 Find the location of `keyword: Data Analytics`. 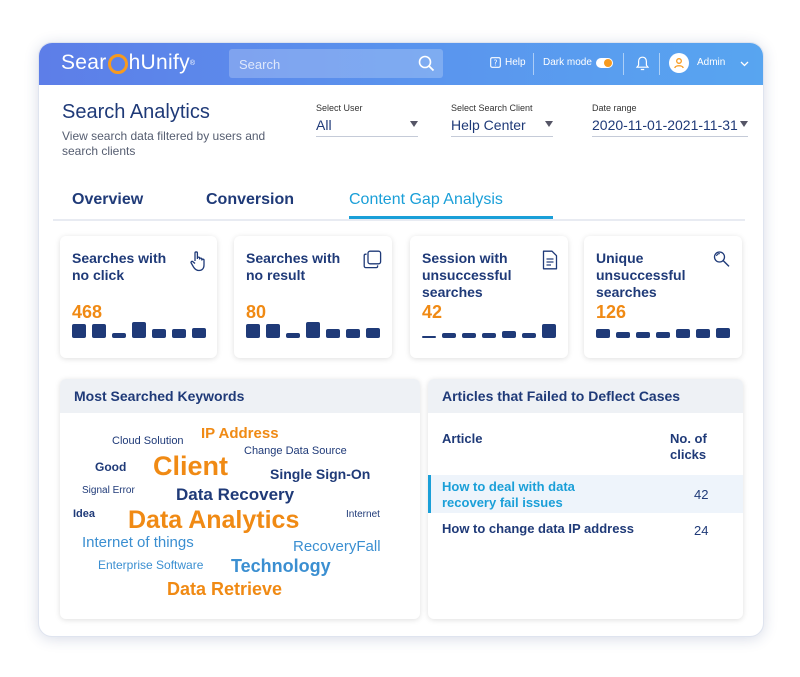

keyword: Data Analytics is located at coordinates (214, 520).